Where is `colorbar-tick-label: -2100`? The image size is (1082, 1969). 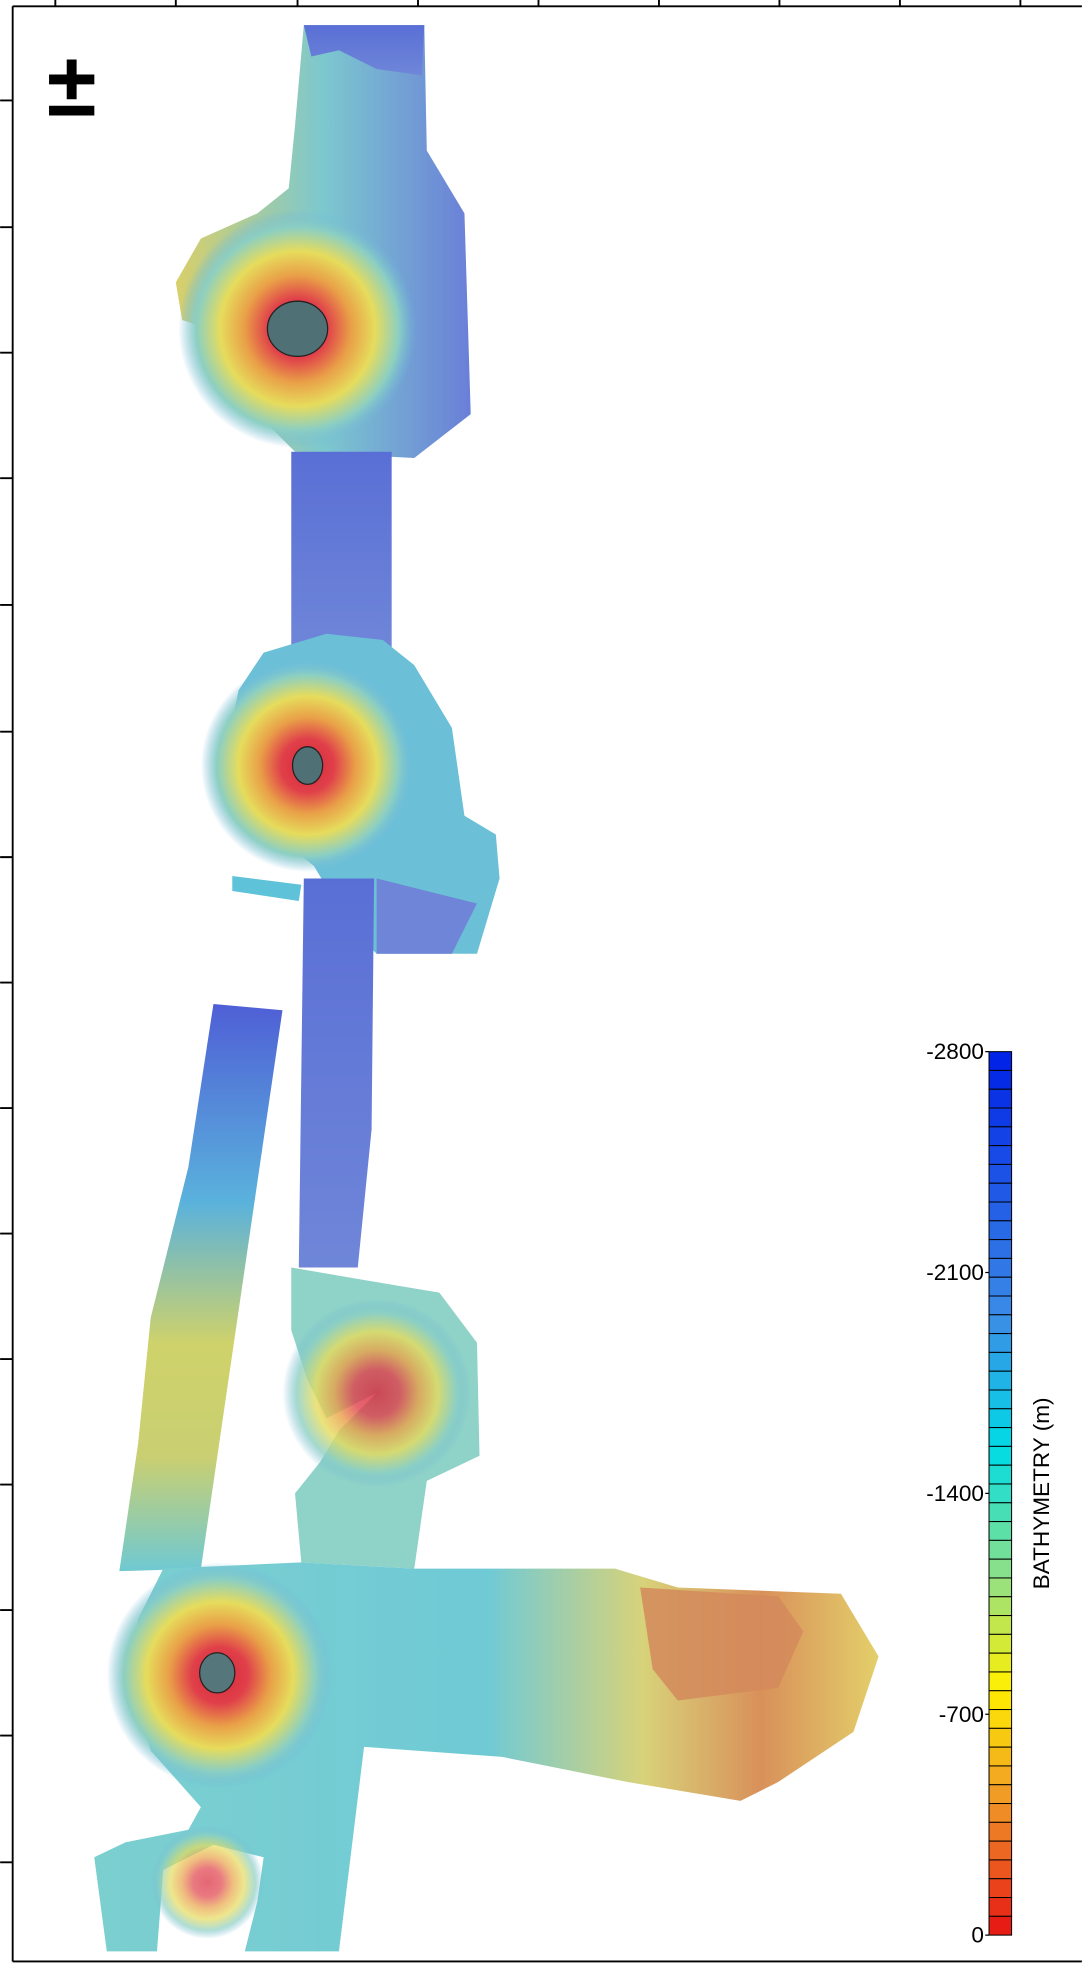 colorbar-tick-label: -2100 is located at coordinates (955, 1272).